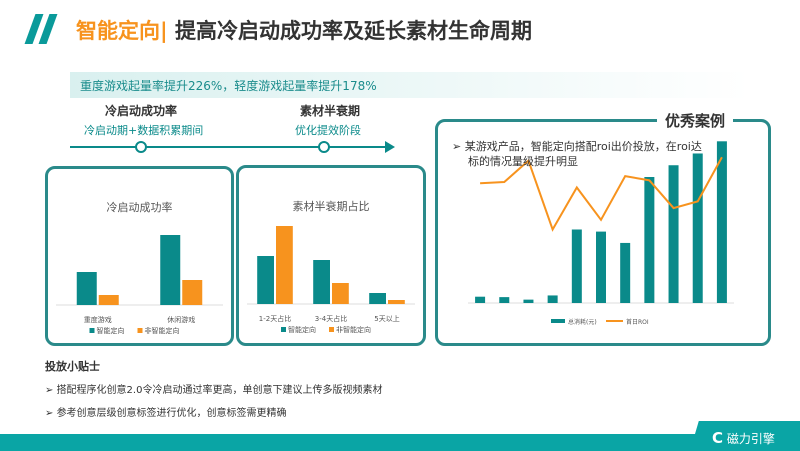 This screenshot has height=451, width=800. What do you see at coordinates (304, 31) in the screenshot?
I see `page-title: 智能定向| 提高冷启动成功率及延长素材生命周期` at bounding box center [304, 31].